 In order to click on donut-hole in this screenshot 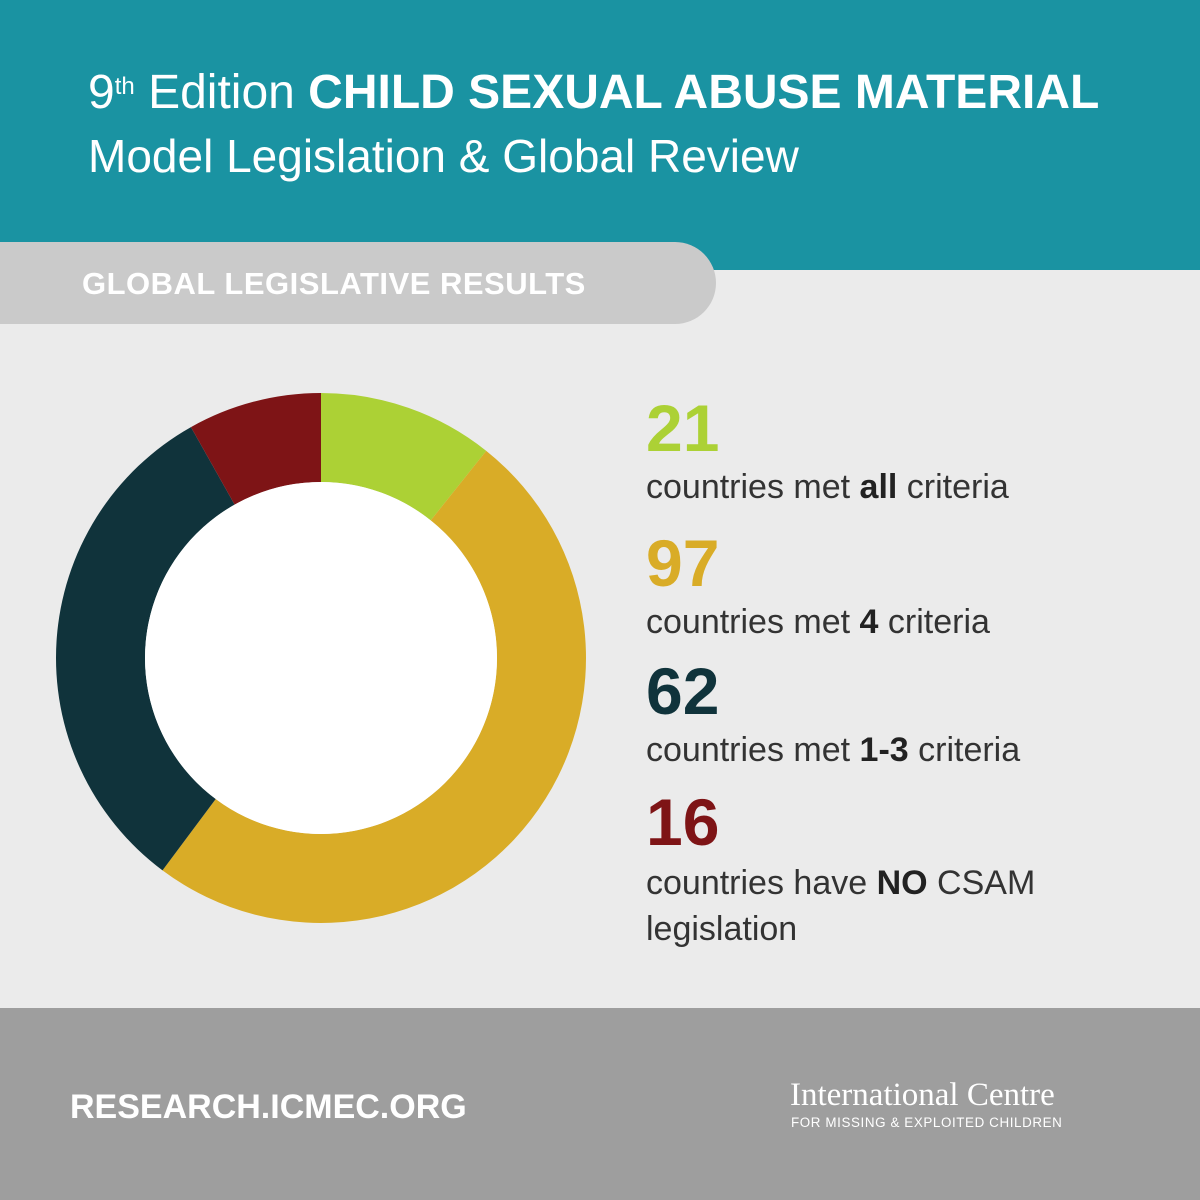, I will do `click(321, 658)`.